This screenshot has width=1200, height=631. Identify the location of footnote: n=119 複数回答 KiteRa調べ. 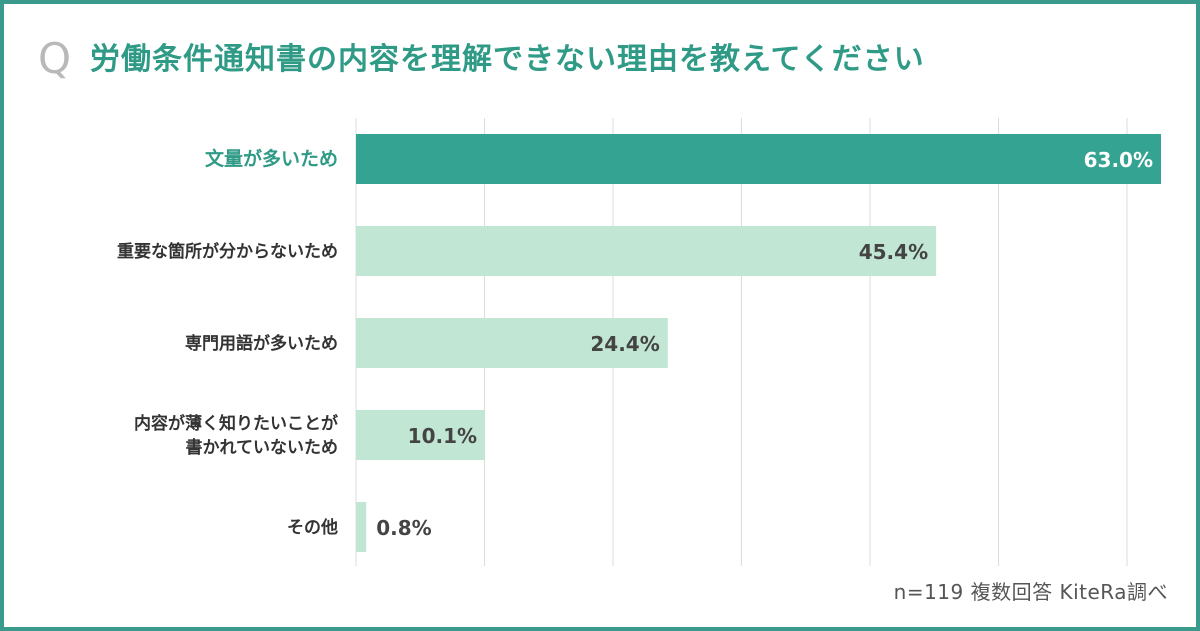
(1030, 592).